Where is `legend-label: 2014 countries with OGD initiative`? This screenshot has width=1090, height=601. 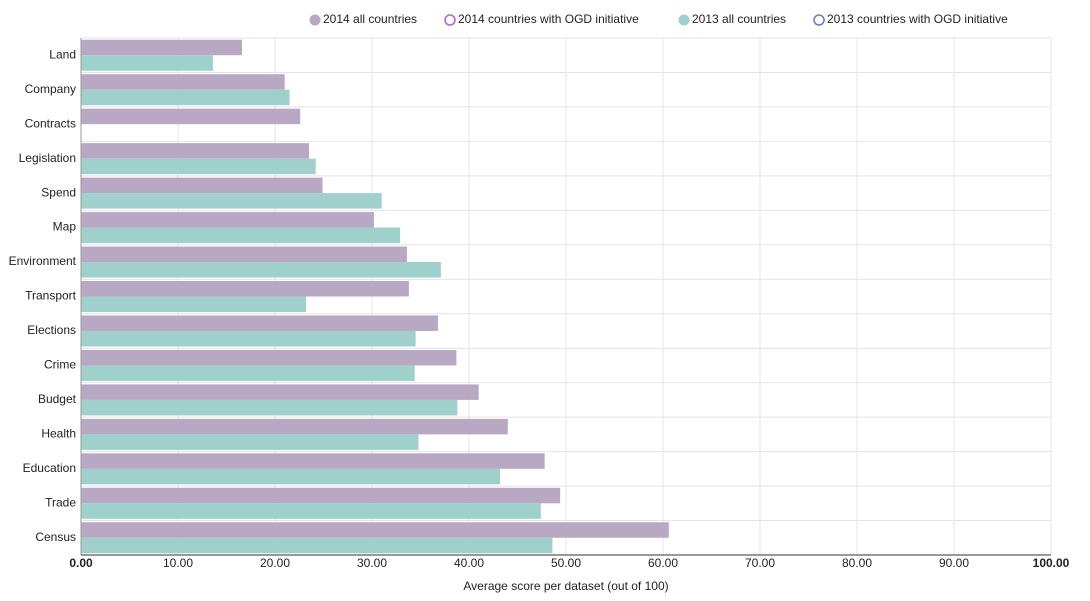 legend-label: 2014 countries with OGD initiative is located at coordinates (548, 19).